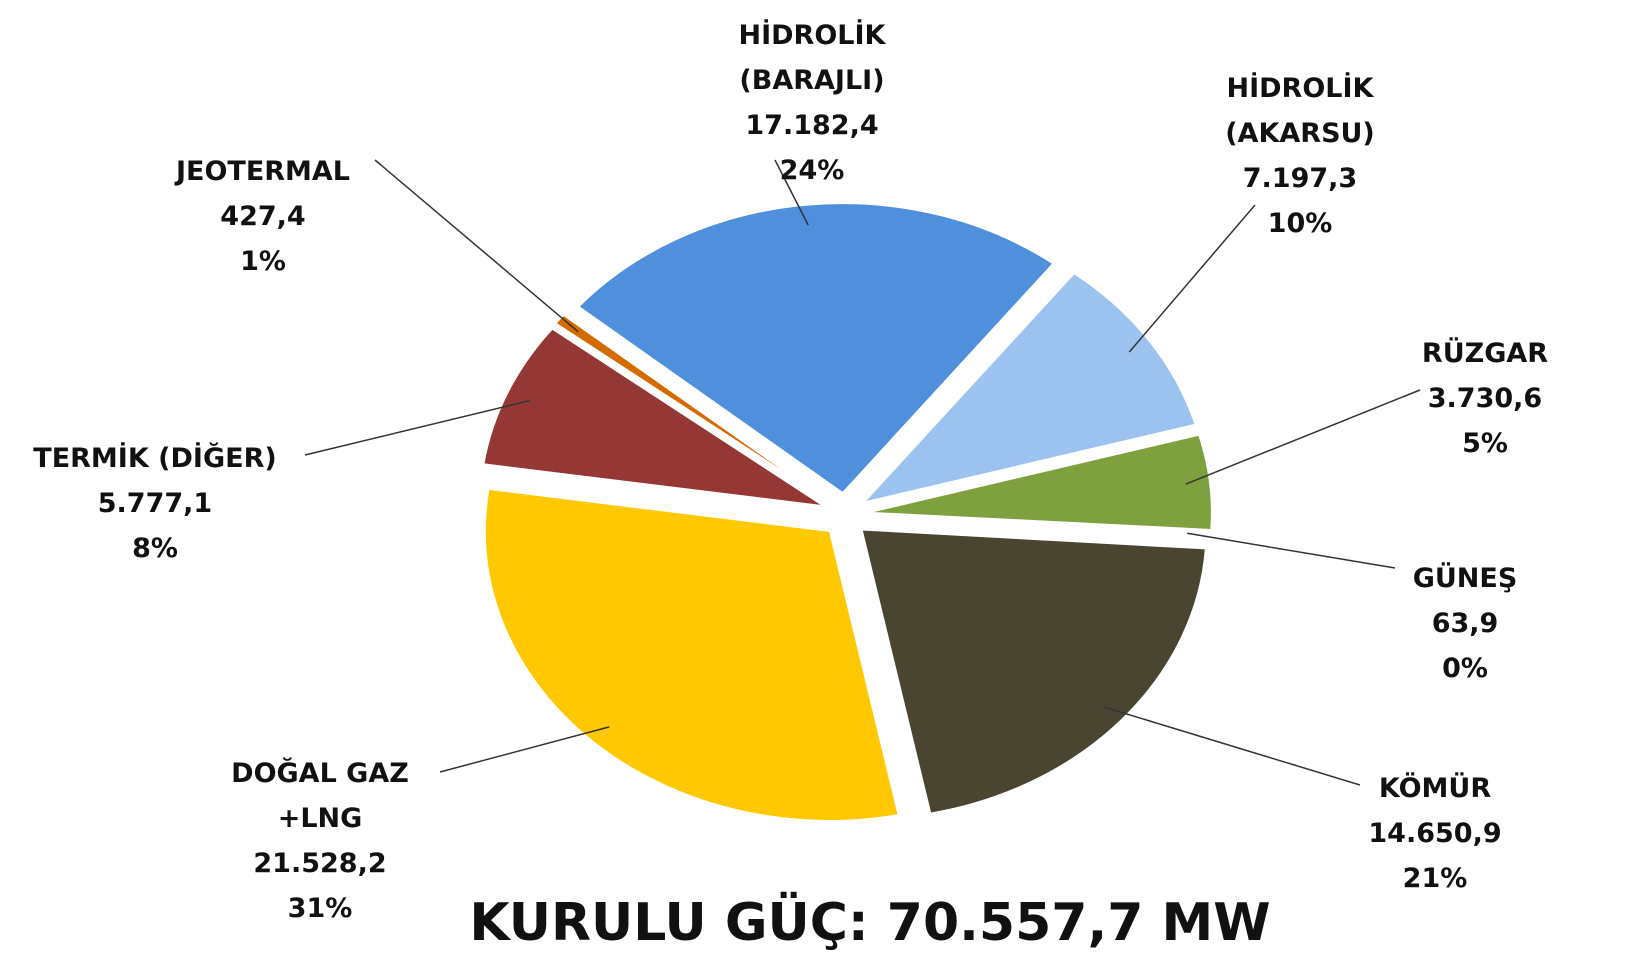 The image size is (1630, 963). What do you see at coordinates (1434, 833) in the screenshot?
I see `value-label: 14.650,9` at bounding box center [1434, 833].